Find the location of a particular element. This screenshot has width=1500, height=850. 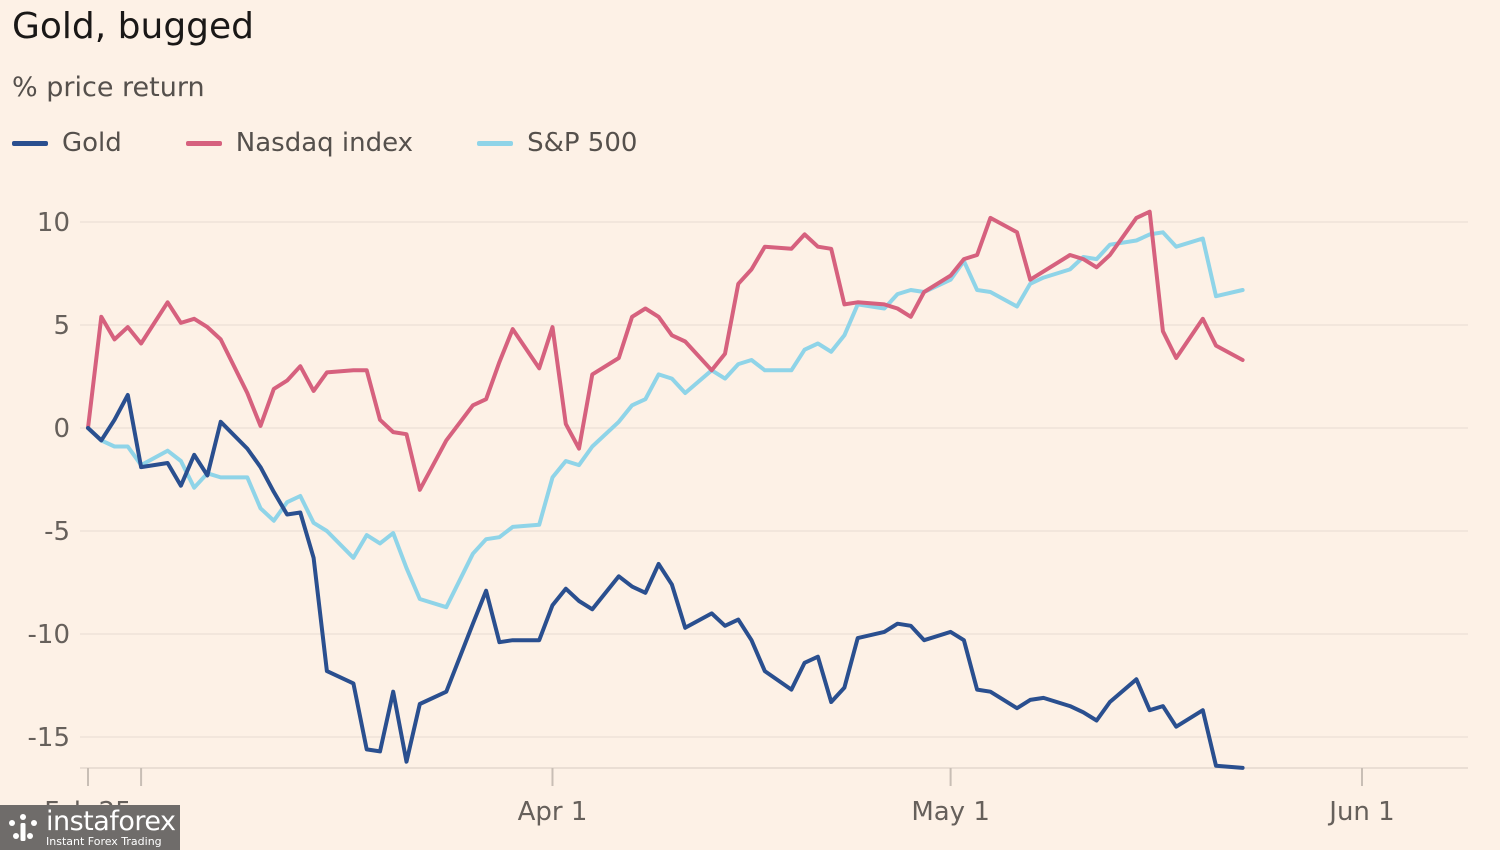

instaforex-logo-icon is located at coordinates (23, 827).